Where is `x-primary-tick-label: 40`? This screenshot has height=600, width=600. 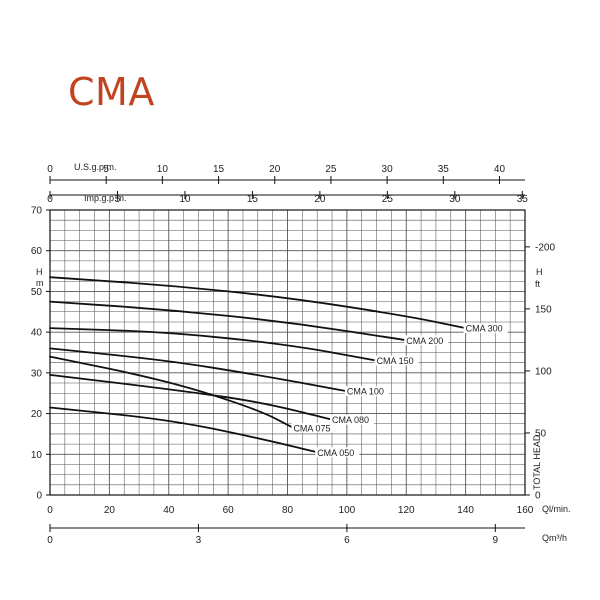 x-primary-tick-label: 40 is located at coordinates (169, 510).